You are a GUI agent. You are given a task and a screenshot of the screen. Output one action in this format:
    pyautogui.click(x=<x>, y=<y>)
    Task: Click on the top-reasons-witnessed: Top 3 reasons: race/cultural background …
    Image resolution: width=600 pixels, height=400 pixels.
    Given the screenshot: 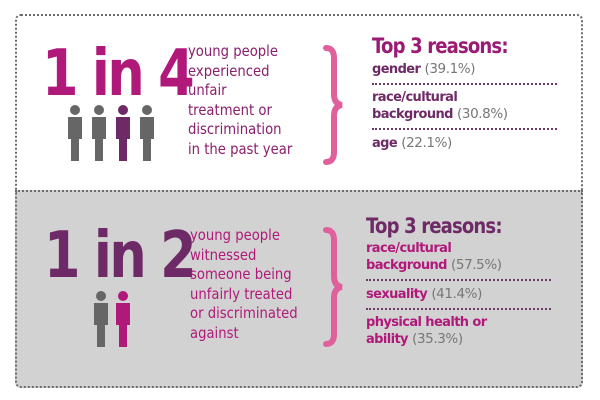 What is the action you would take?
    pyautogui.click(x=458, y=283)
    